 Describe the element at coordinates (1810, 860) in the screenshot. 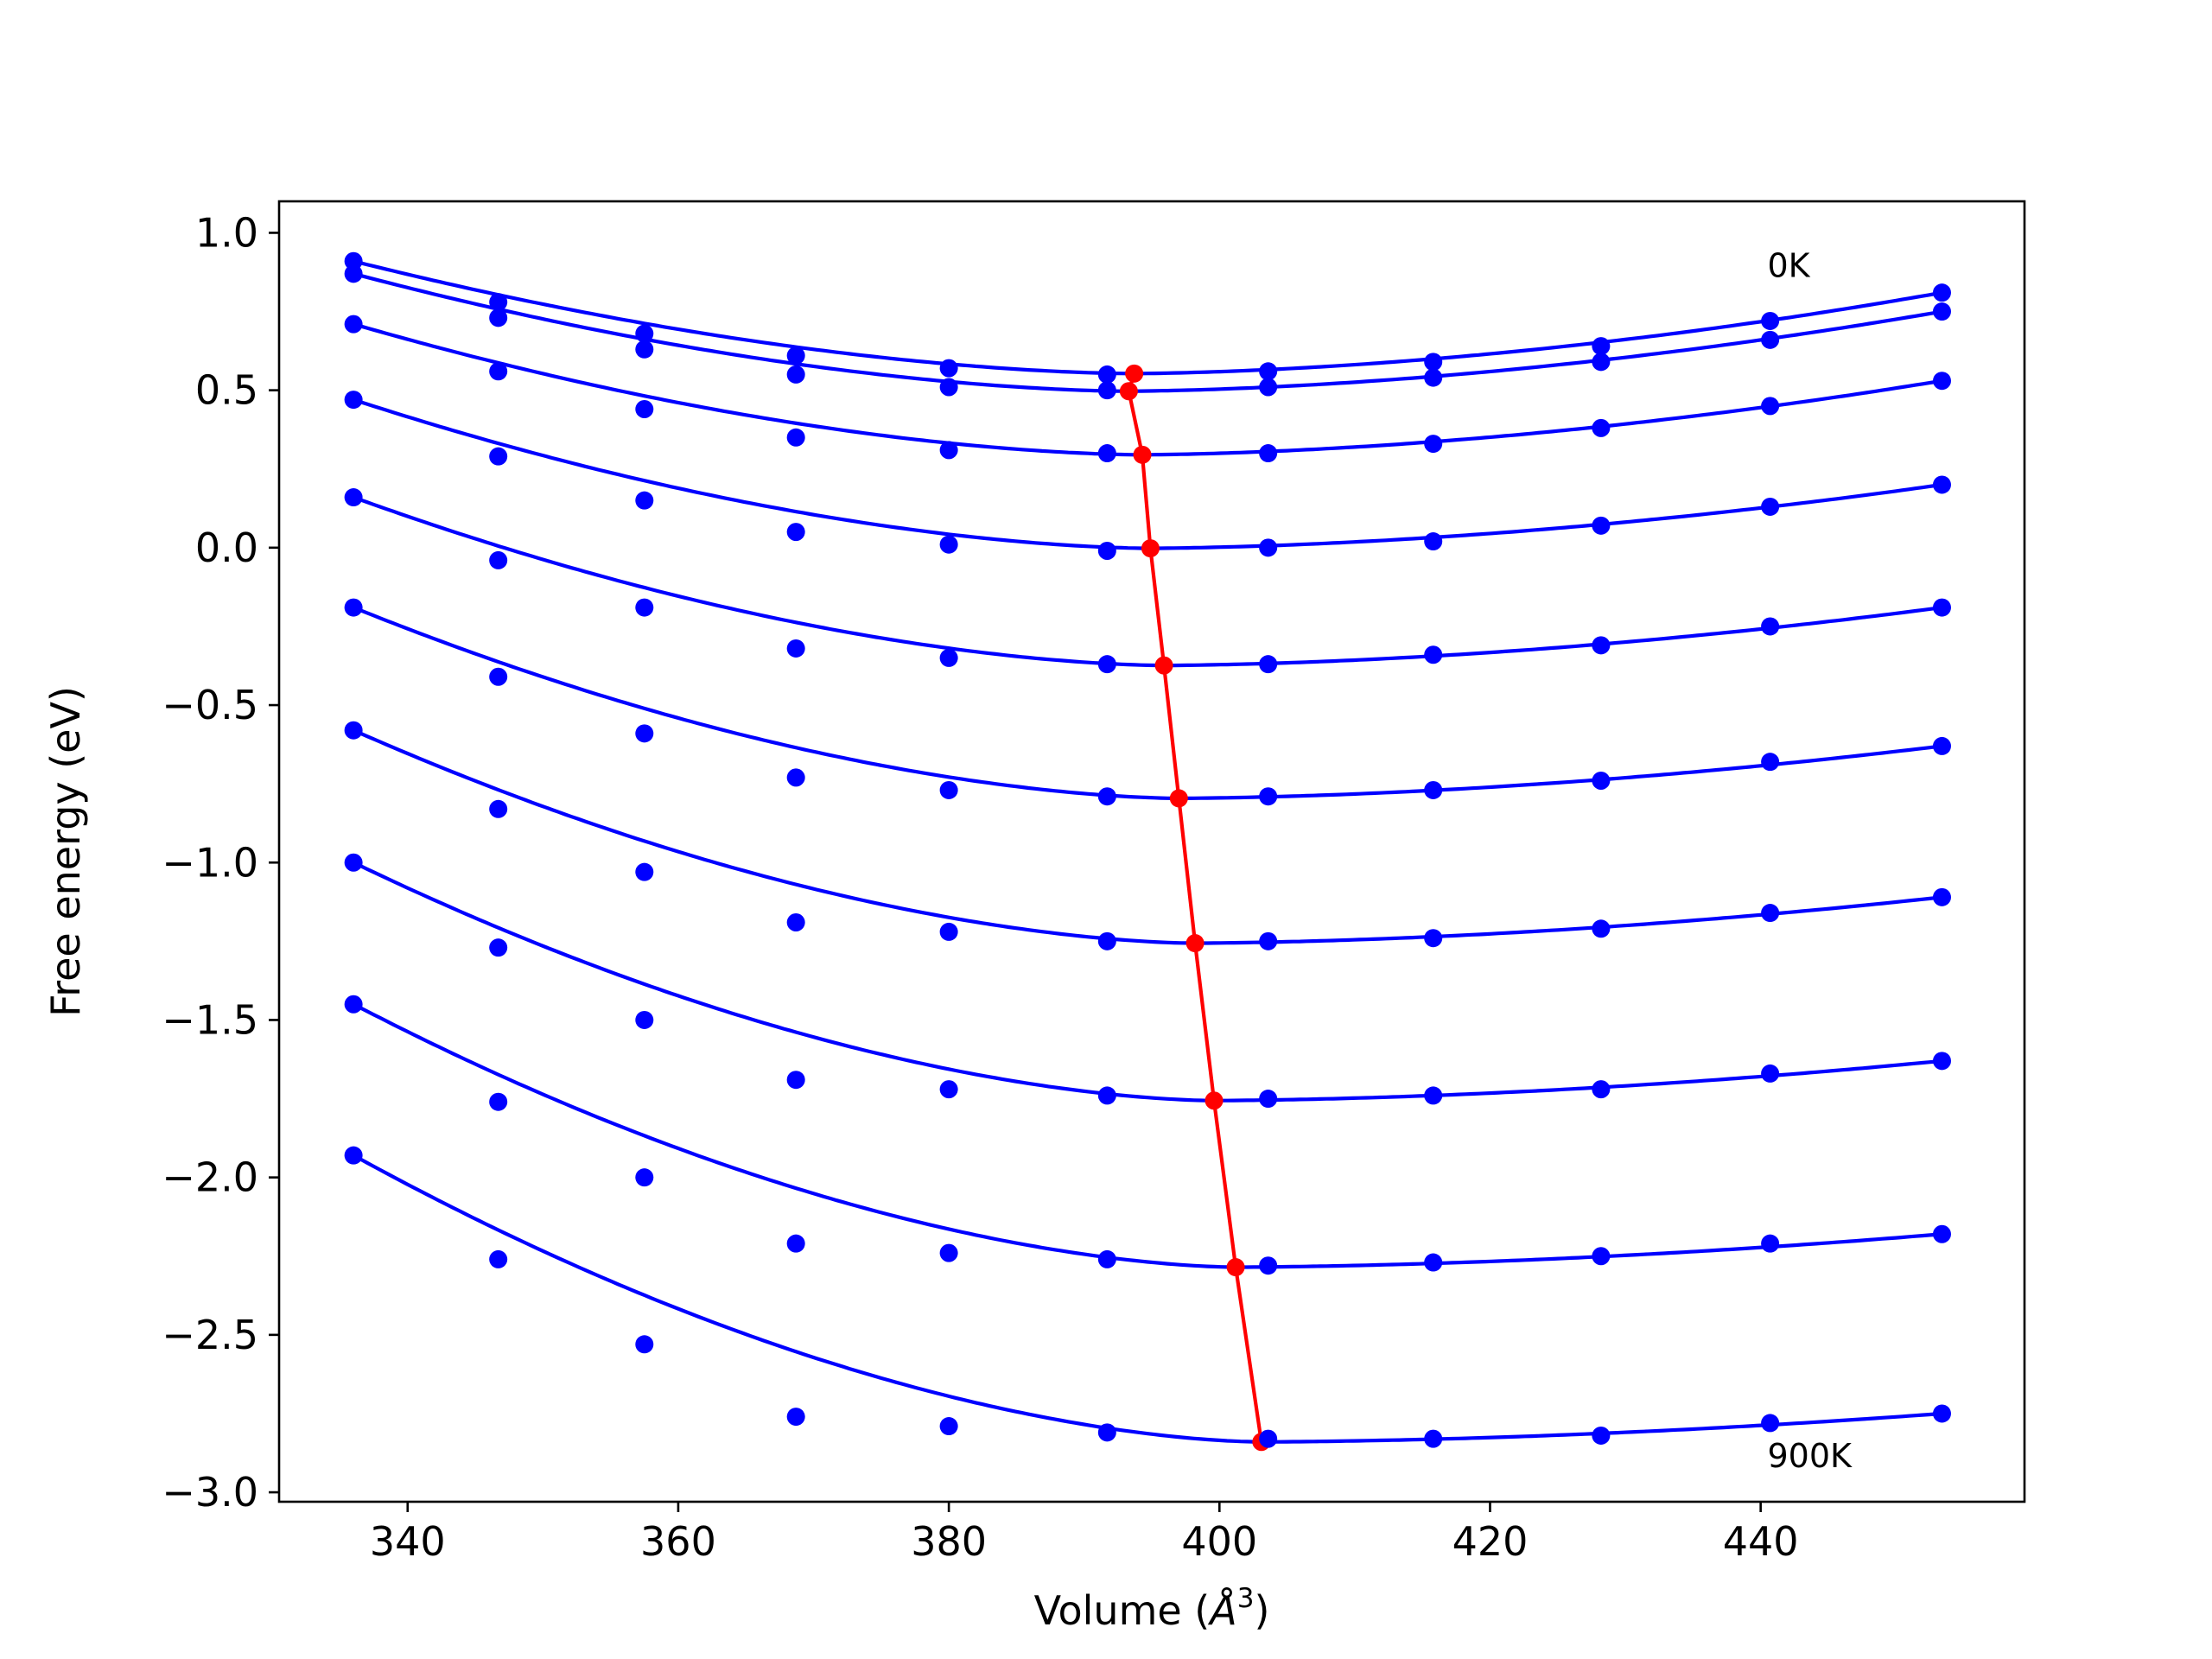

I see `annotations: 0K 900K` at that location.